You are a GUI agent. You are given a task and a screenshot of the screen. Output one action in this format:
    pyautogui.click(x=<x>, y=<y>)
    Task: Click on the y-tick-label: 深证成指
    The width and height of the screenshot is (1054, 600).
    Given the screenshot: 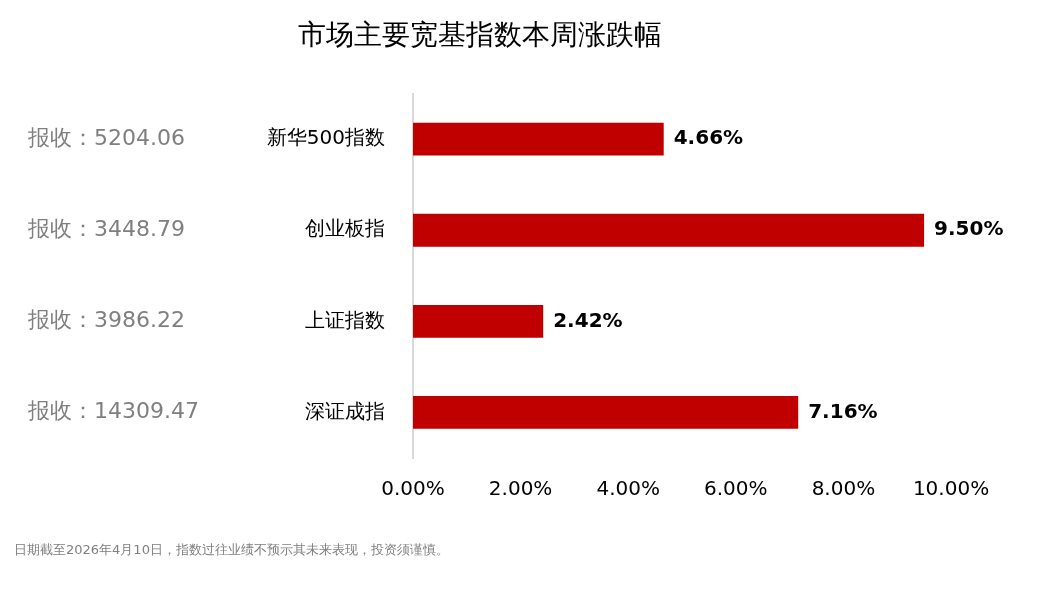 What is the action you would take?
    pyautogui.click(x=345, y=410)
    